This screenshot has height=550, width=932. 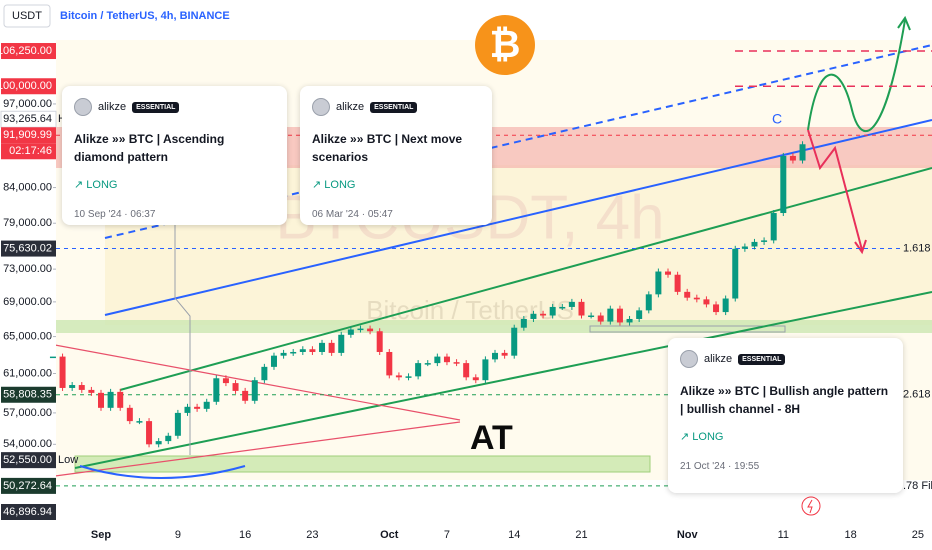 What do you see at coordinates (917, 248) in the screenshot?
I see `fib-label: 1.618` at bounding box center [917, 248].